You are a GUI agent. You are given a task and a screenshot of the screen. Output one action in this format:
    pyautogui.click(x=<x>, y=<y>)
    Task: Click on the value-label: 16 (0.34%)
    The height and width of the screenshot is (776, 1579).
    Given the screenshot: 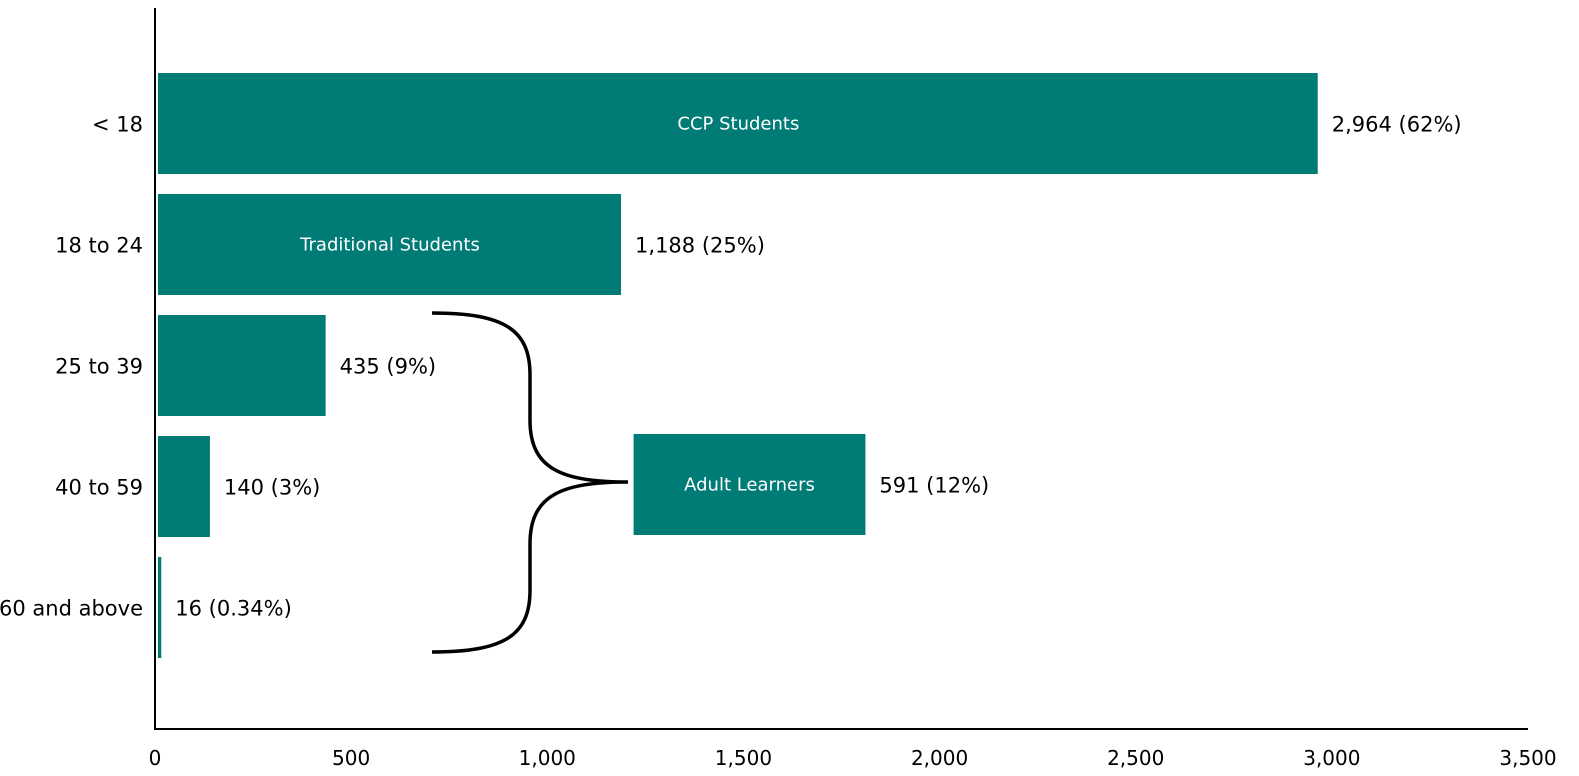 What is the action you would take?
    pyautogui.click(x=233, y=609)
    